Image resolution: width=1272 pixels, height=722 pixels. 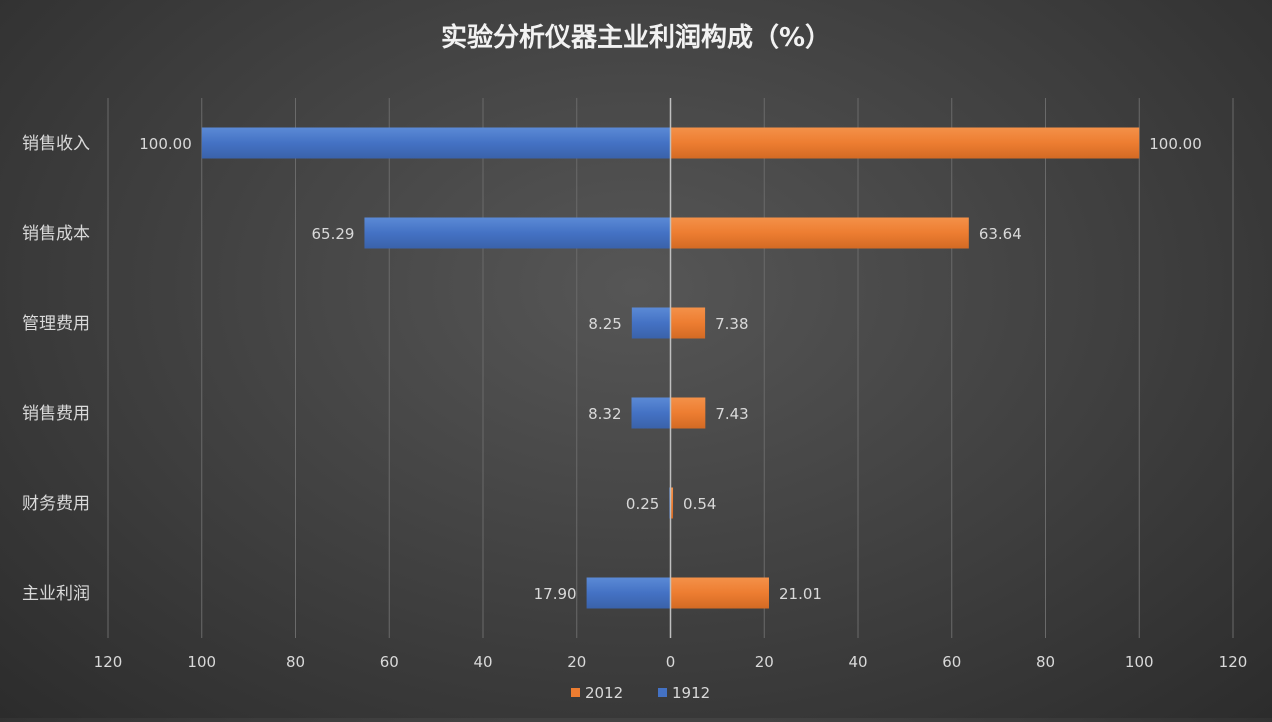 What do you see at coordinates (555, 594) in the screenshot?
I see `data-label-1912: 17.90` at bounding box center [555, 594].